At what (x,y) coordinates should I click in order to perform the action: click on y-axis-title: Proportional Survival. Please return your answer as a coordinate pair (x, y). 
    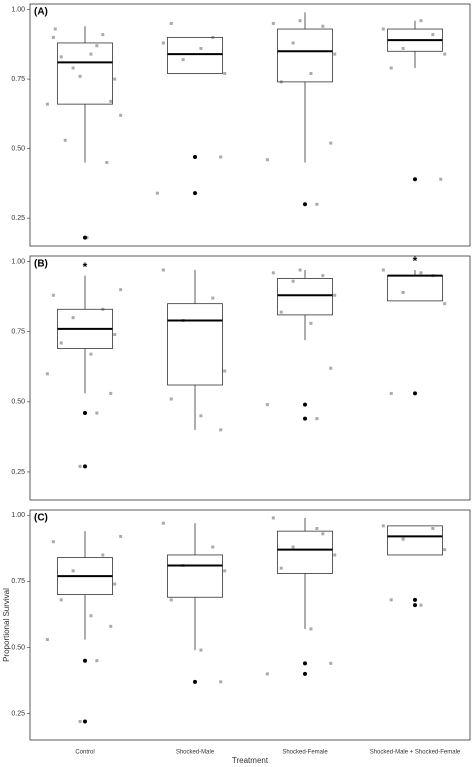
    Looking at the image, I should click on (6, 625).